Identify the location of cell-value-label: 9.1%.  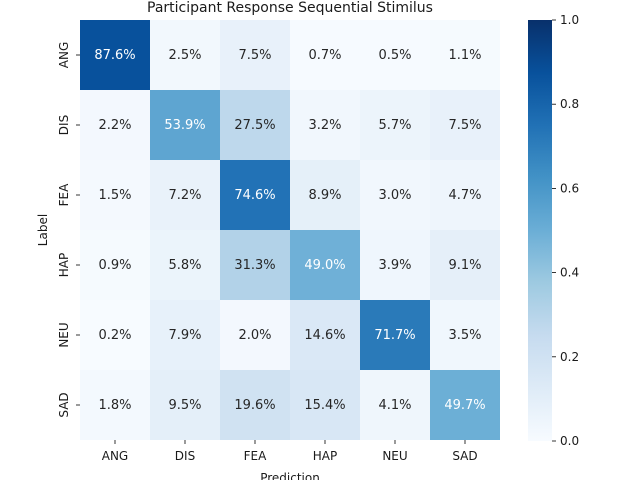
(464, 265).